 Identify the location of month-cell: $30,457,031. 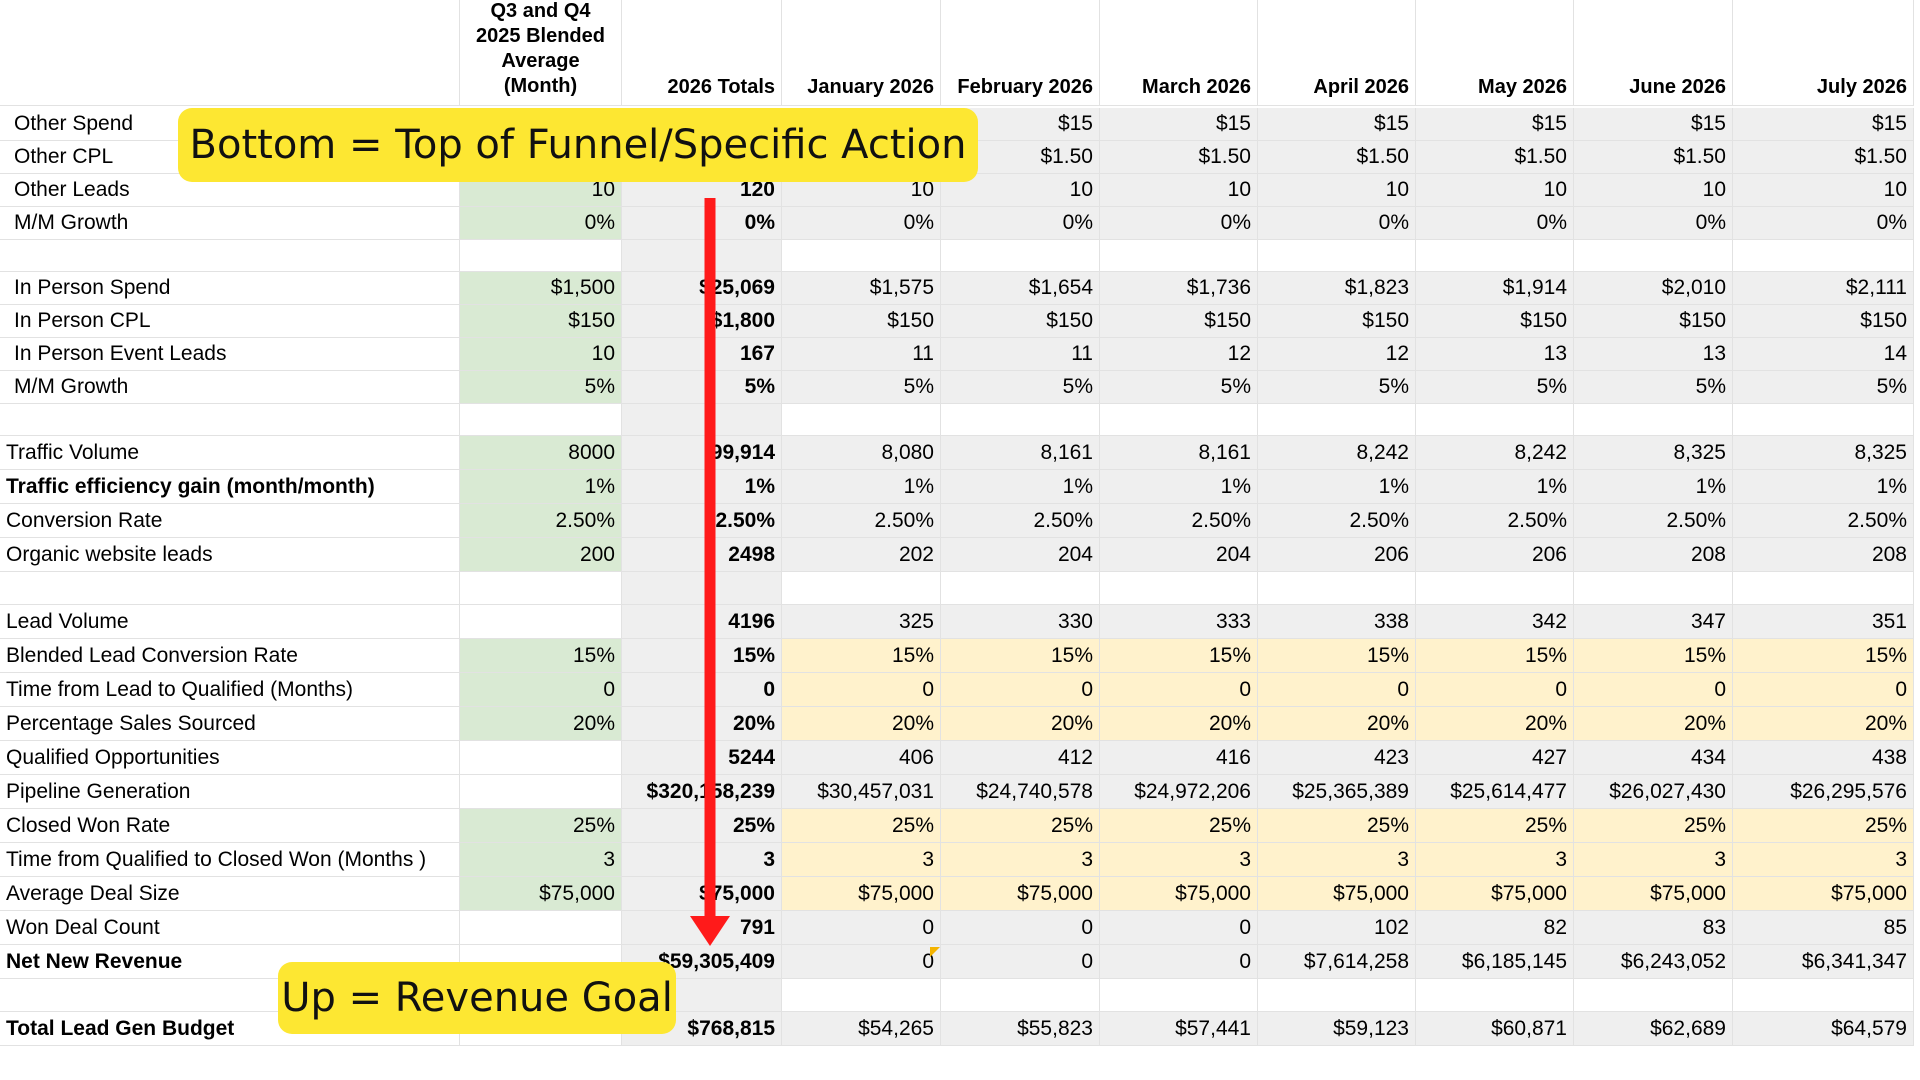
(861, 792).